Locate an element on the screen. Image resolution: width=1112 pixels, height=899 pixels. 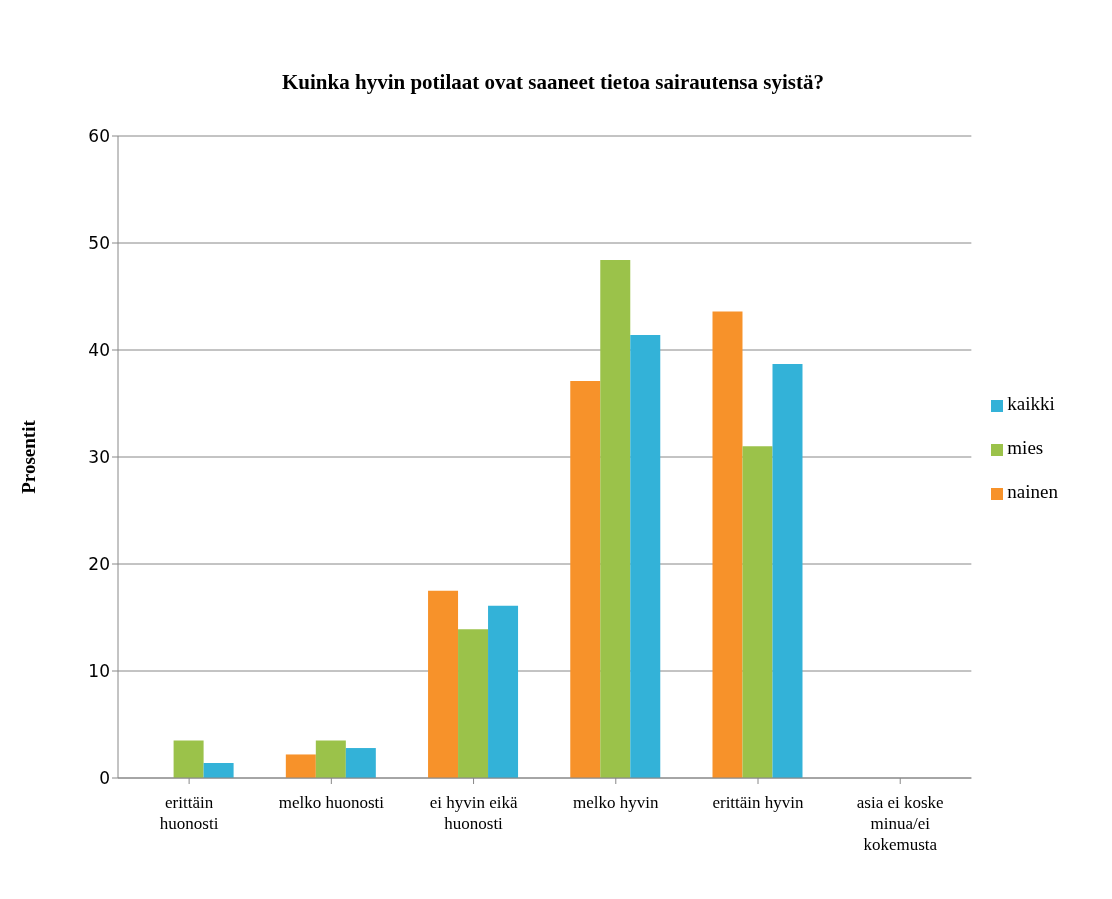
y-tick-label: 50 is located at coordinates (99, 243).